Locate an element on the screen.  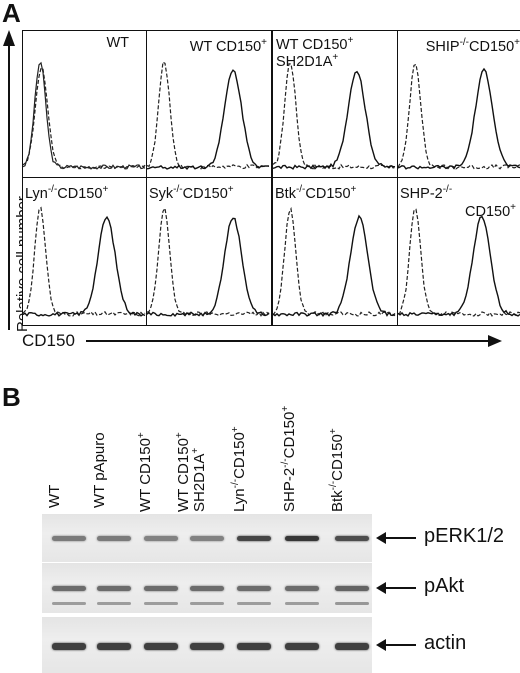
x-axis-label: CD150 is located at coordinates (48, 340).